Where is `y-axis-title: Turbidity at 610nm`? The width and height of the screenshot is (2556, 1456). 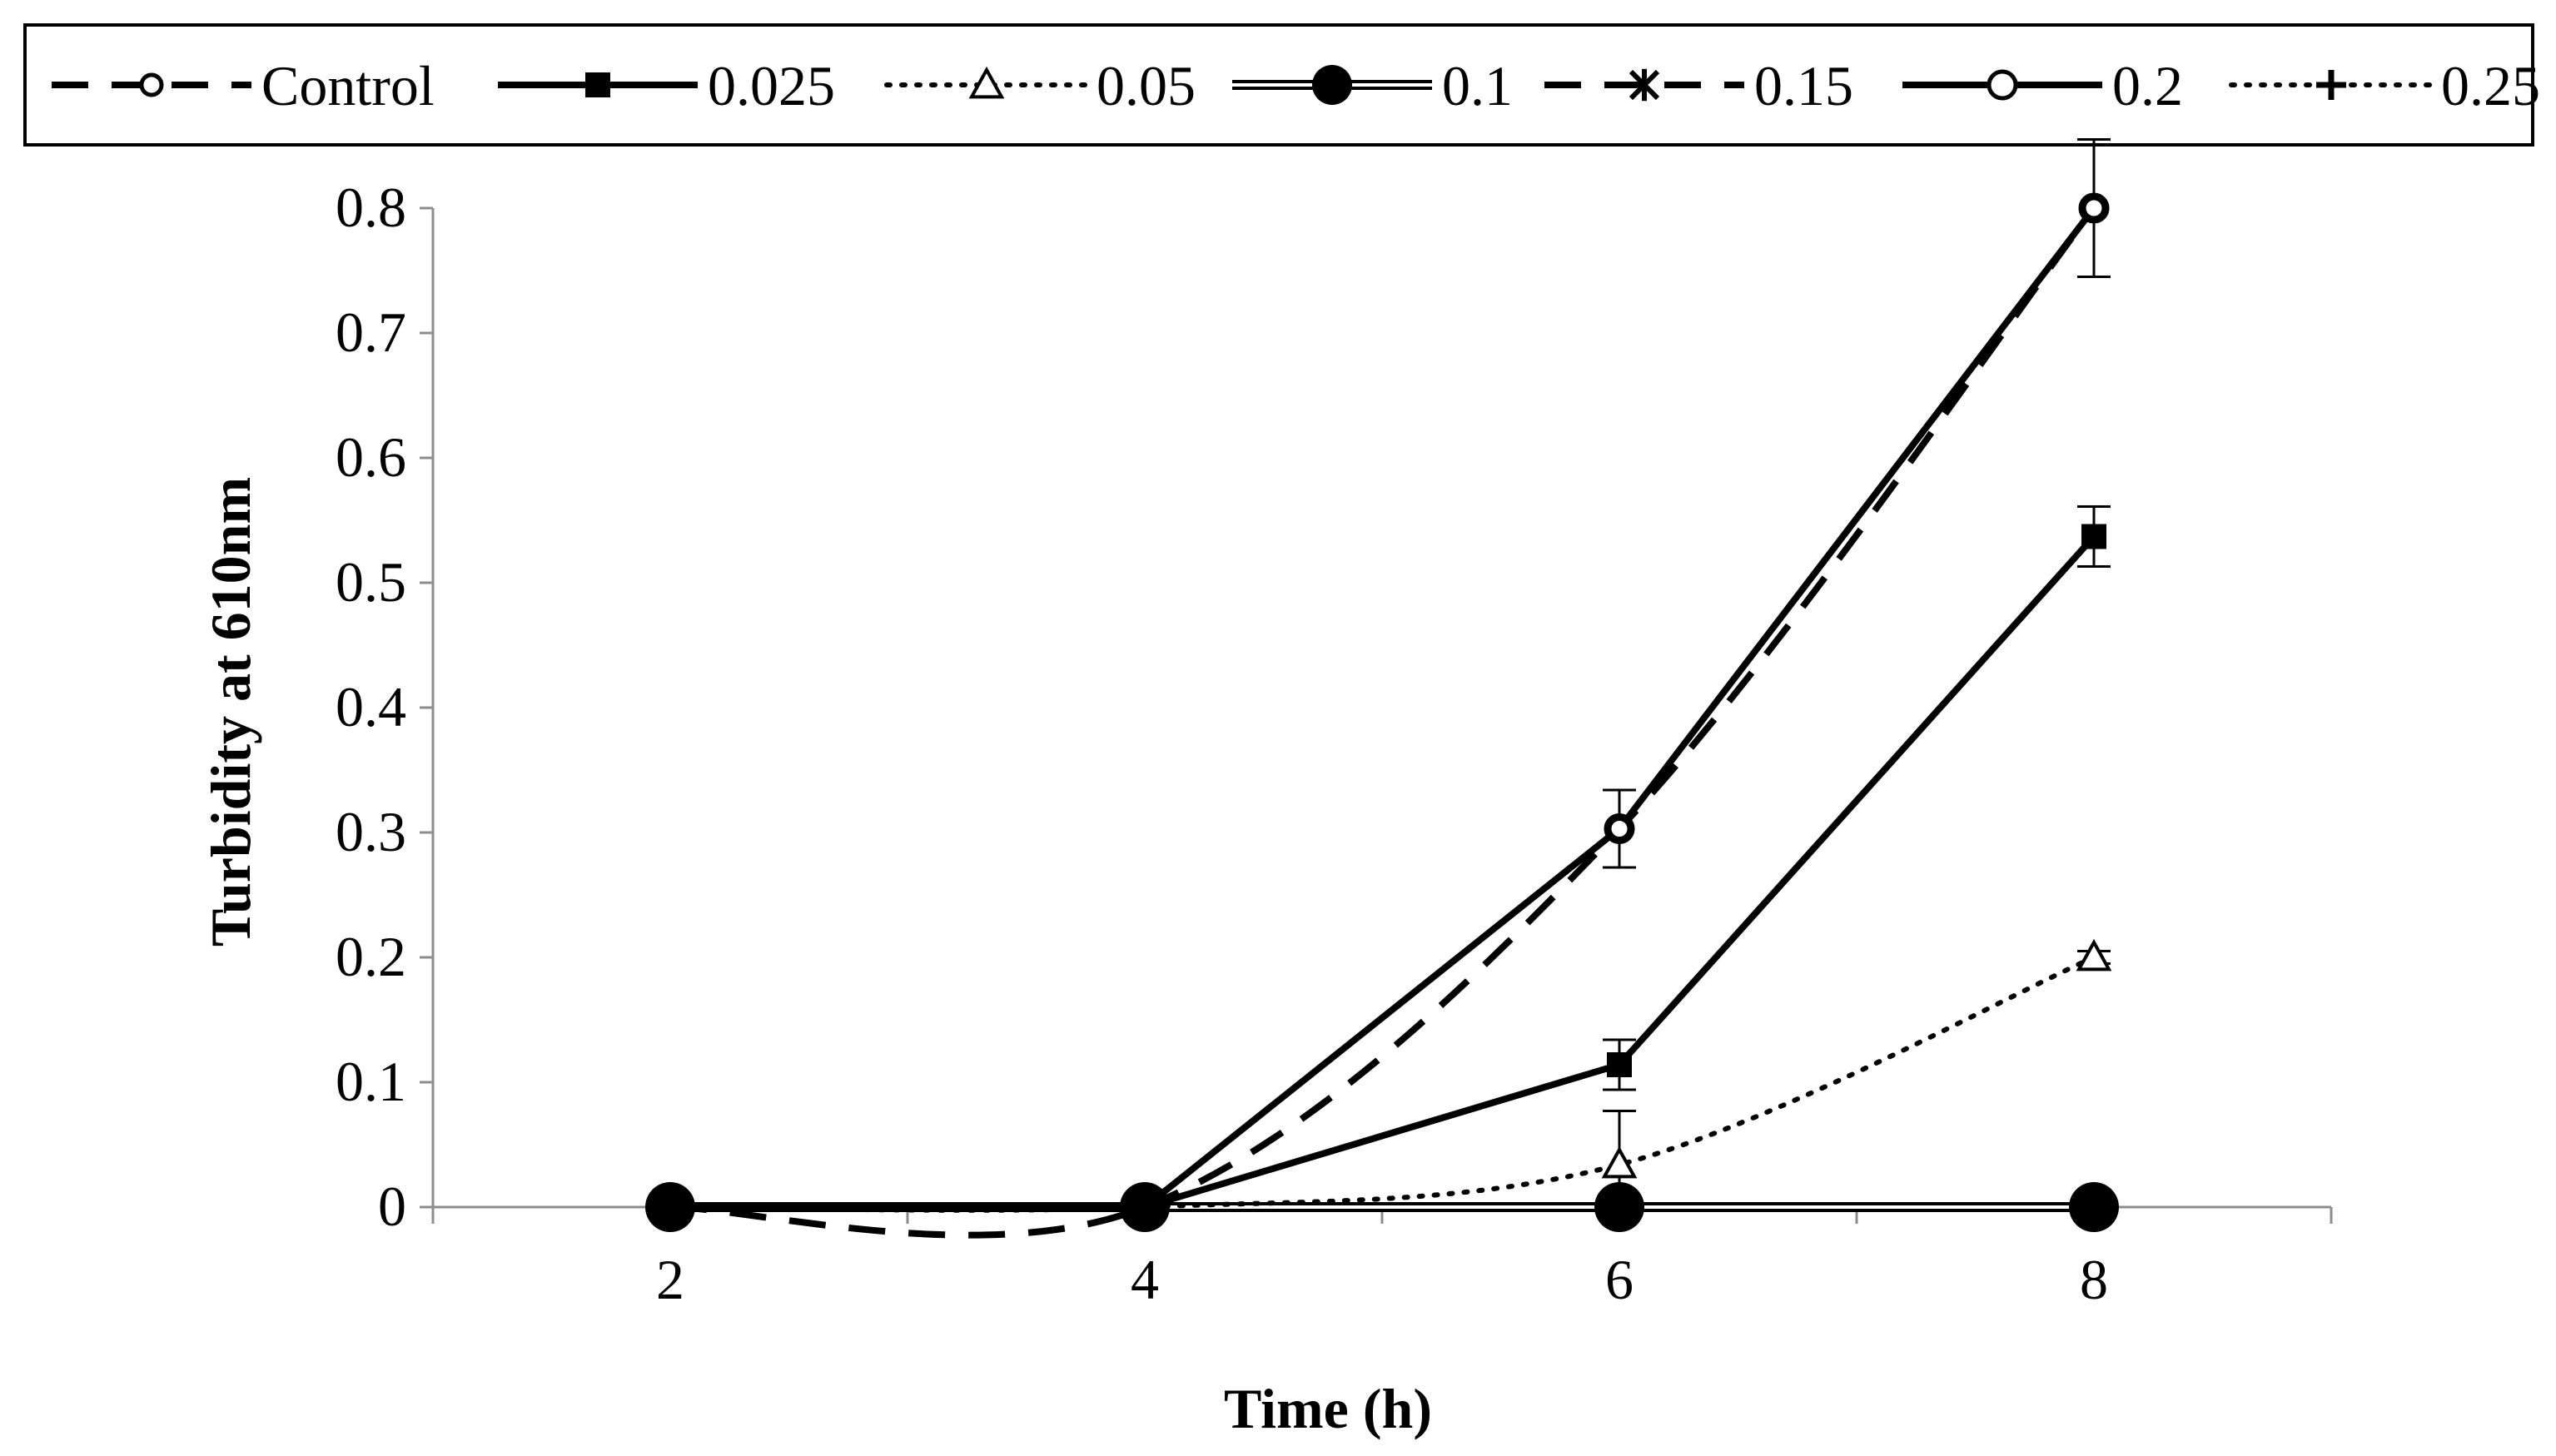 y-axis-title: Turbidity at 610nm is located at coordinates (230, 712).